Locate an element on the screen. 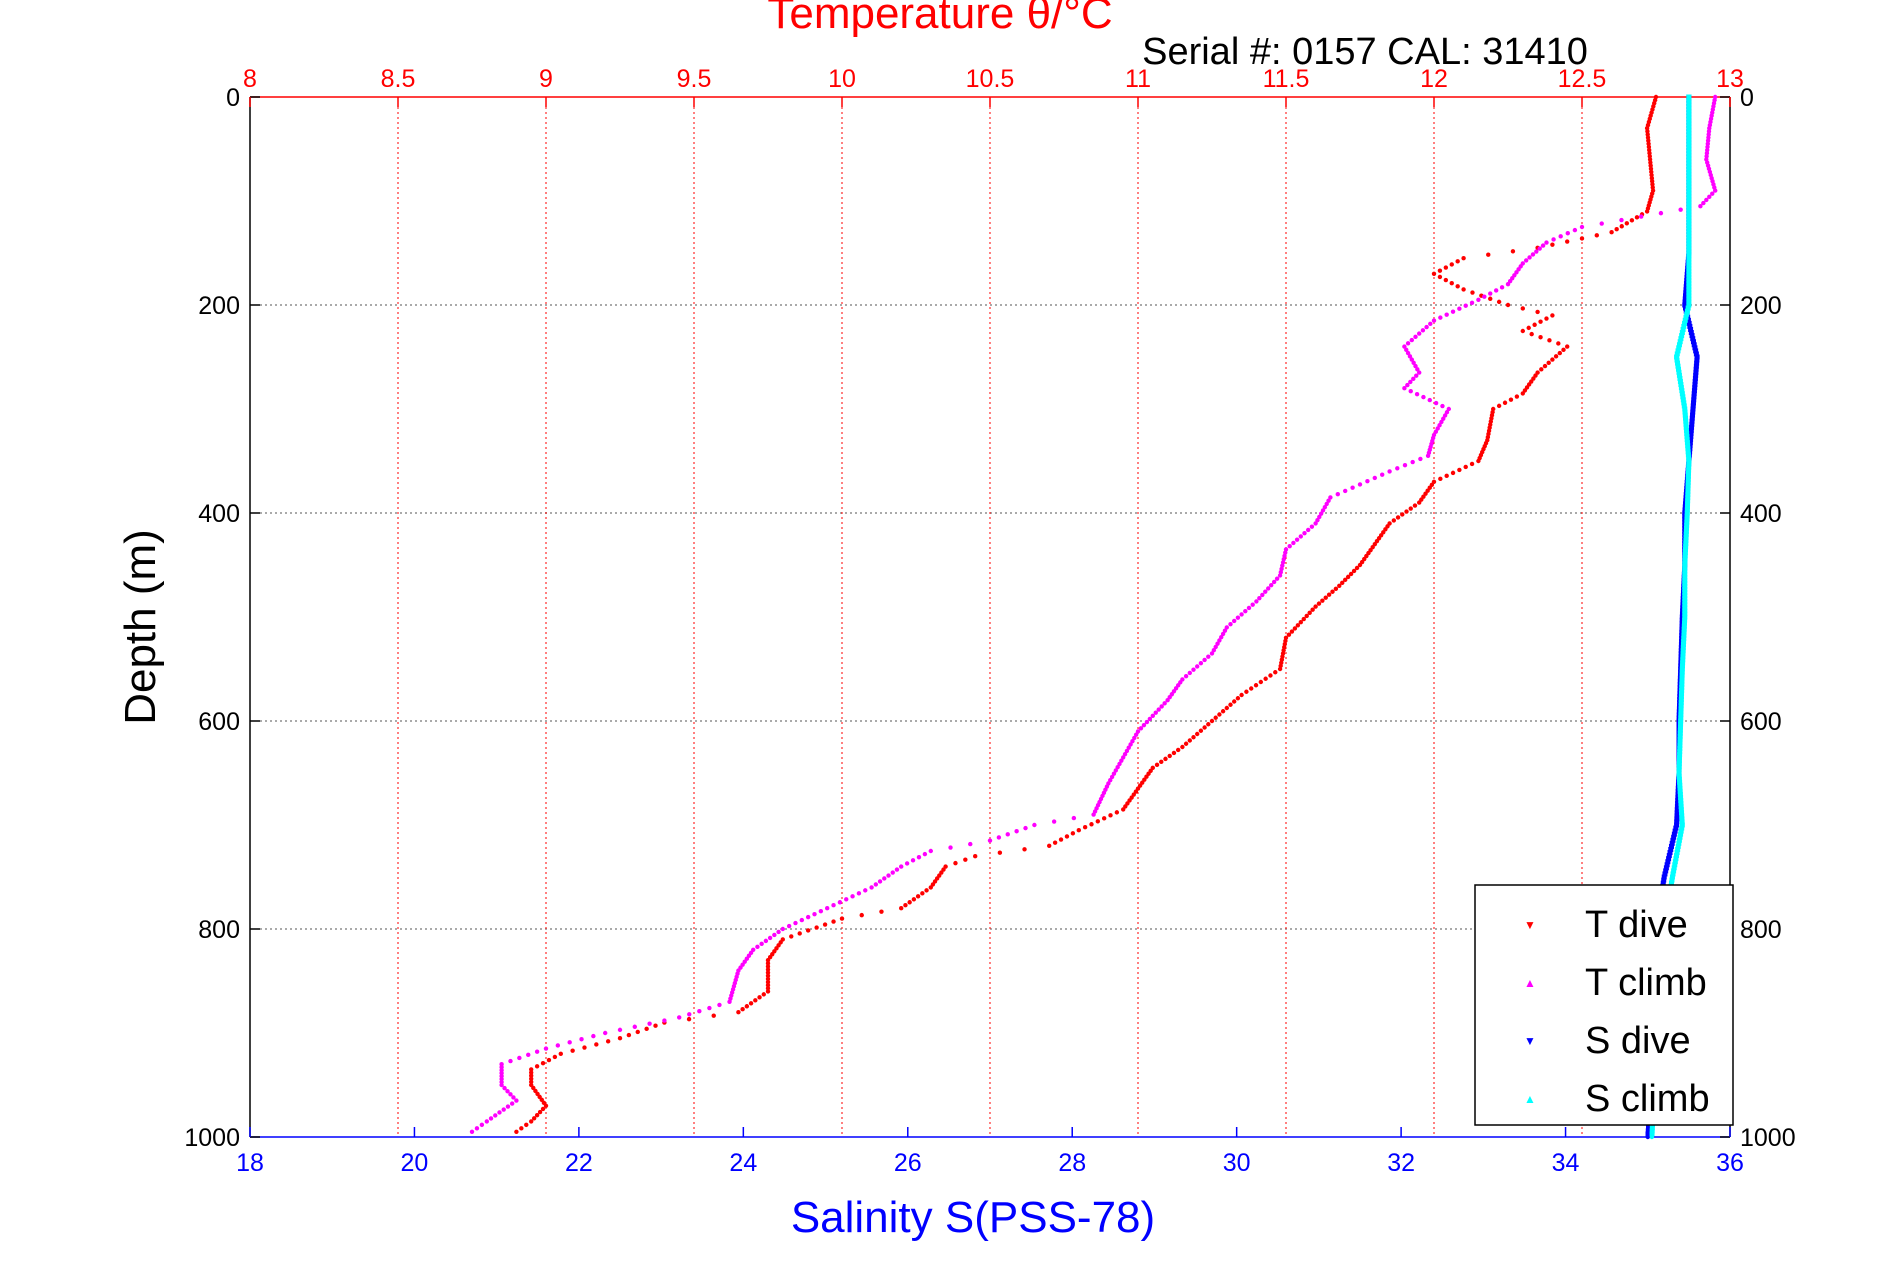 This screenshot has width=1891, height=1262. depth-tick-label-right: 1000 is located at coordinates (1768, 1138).